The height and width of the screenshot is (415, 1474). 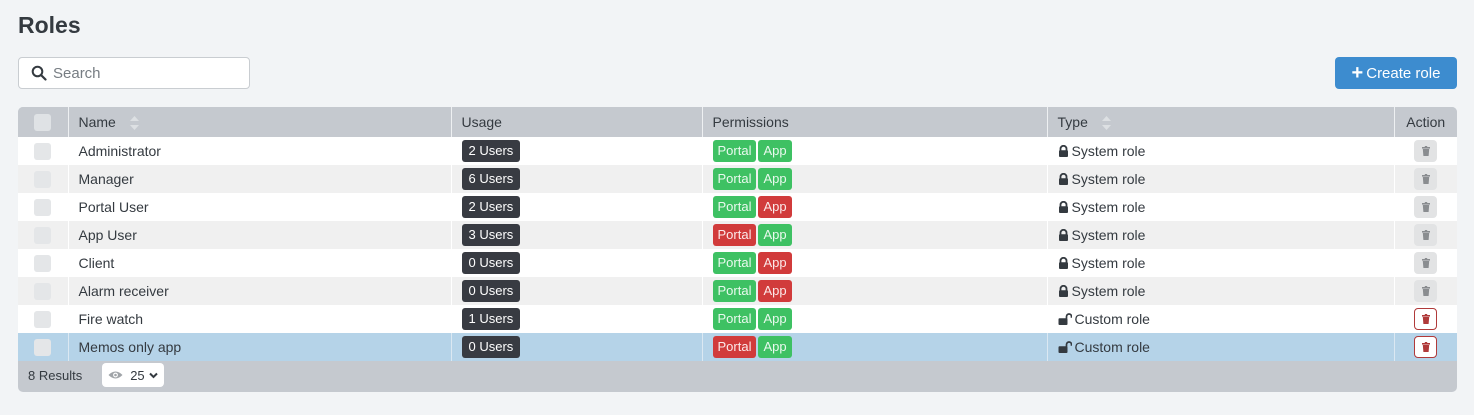 I want to click on select-all-checkbox, so click(x=43, y=122).